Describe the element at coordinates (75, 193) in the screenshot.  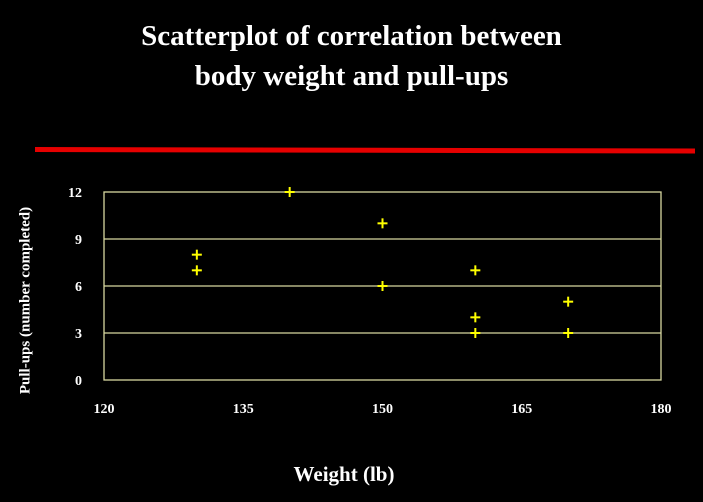
I see `y-tick-label-12: 12` at that location.